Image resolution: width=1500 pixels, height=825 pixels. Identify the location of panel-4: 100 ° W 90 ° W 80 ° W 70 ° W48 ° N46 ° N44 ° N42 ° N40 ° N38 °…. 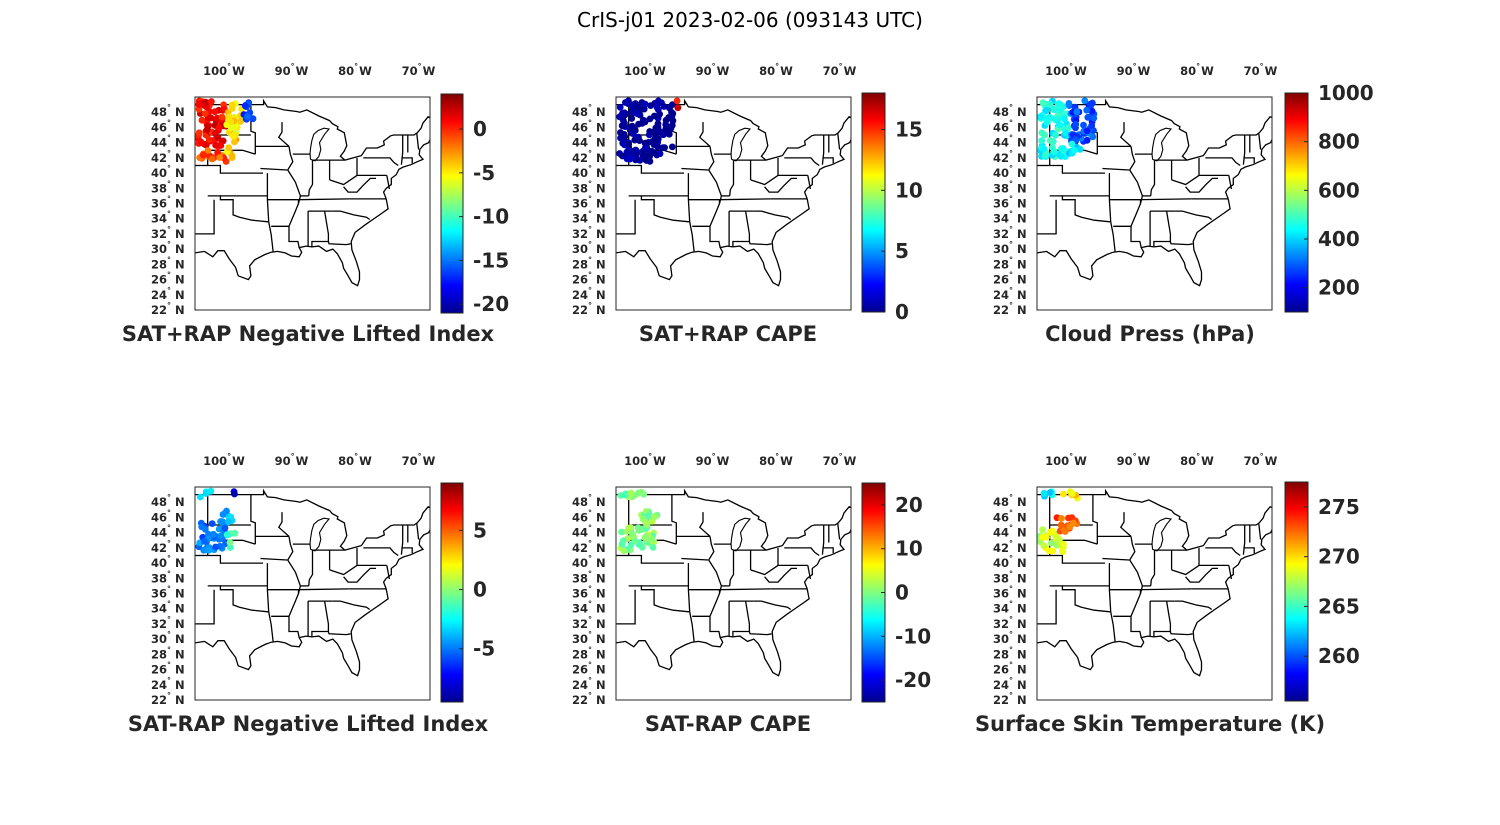
(311, 594).